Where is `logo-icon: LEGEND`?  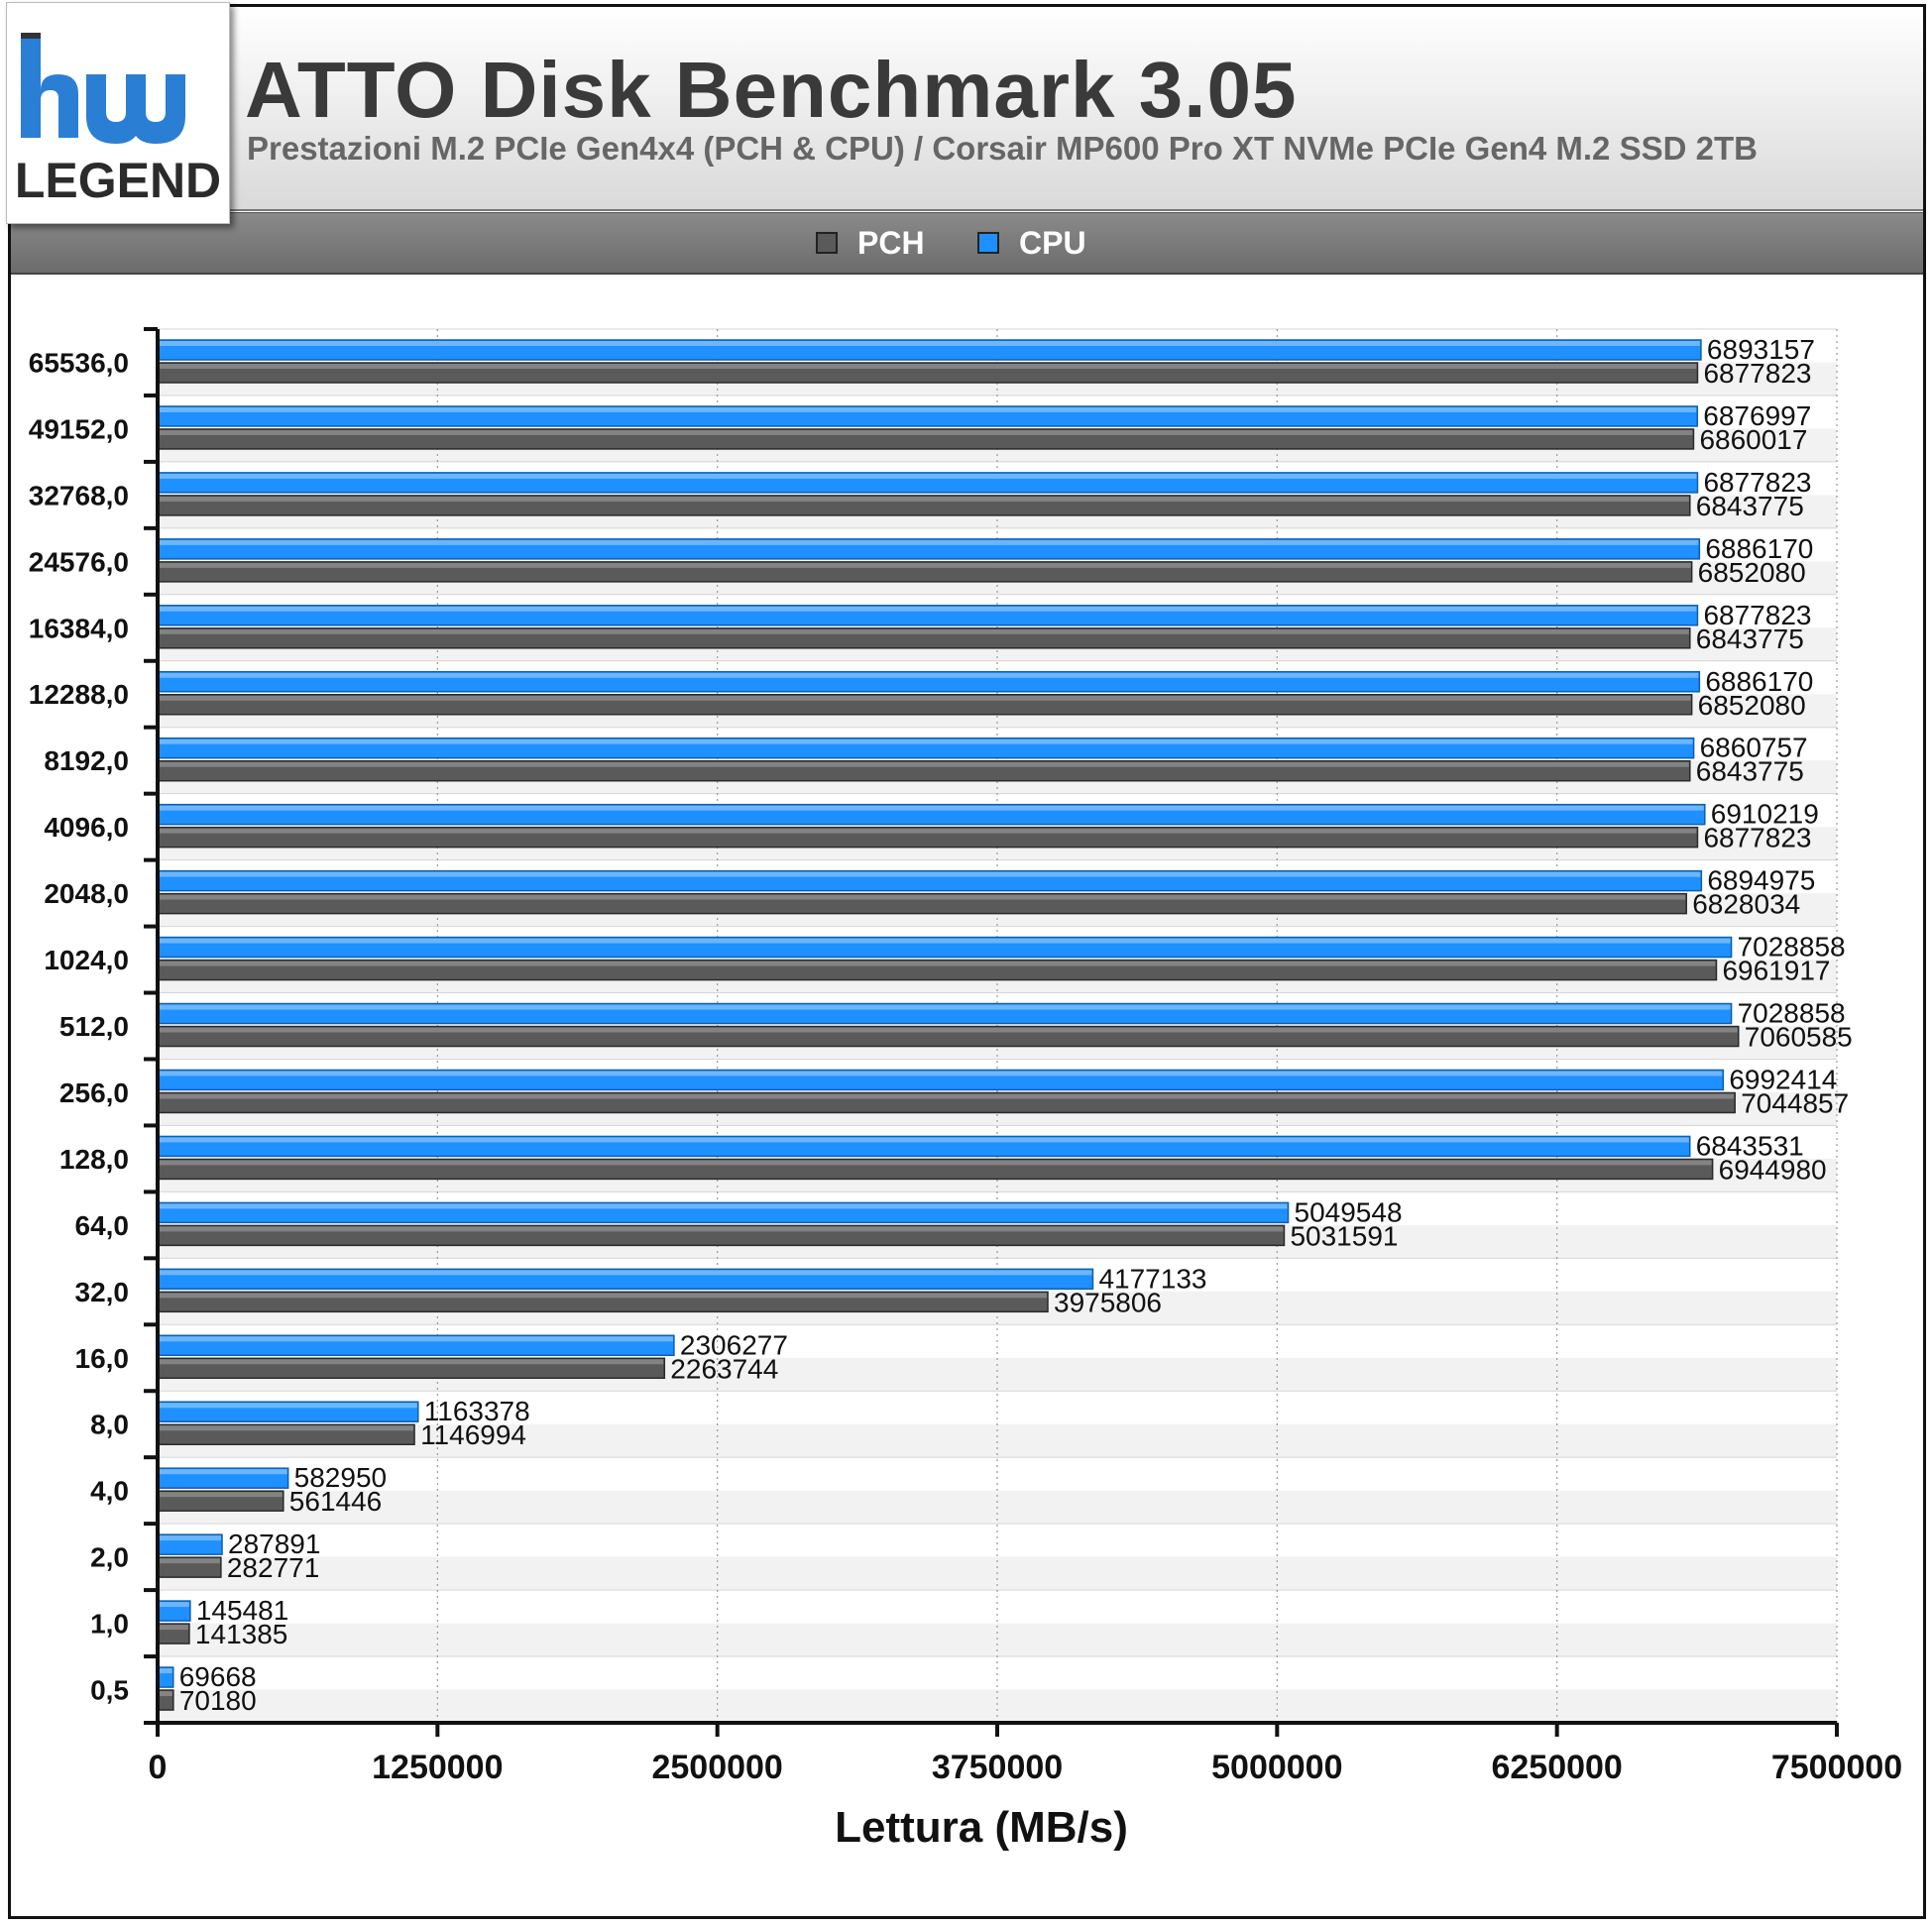
logo-icon: LEGEND is located at coordinates (118, 113).